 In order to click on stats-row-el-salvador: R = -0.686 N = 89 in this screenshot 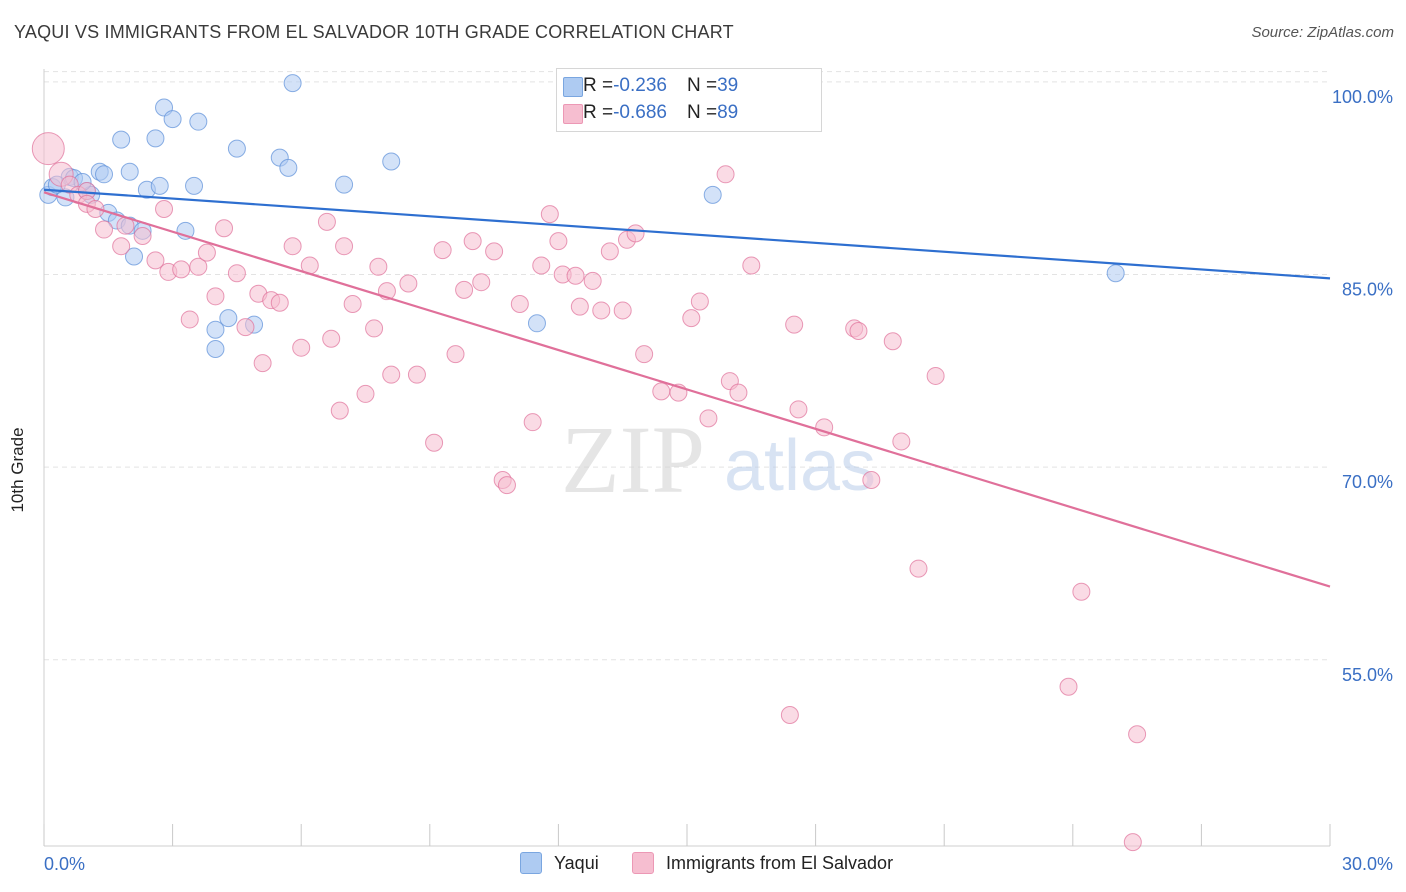, I will do `click(650, 113)`.